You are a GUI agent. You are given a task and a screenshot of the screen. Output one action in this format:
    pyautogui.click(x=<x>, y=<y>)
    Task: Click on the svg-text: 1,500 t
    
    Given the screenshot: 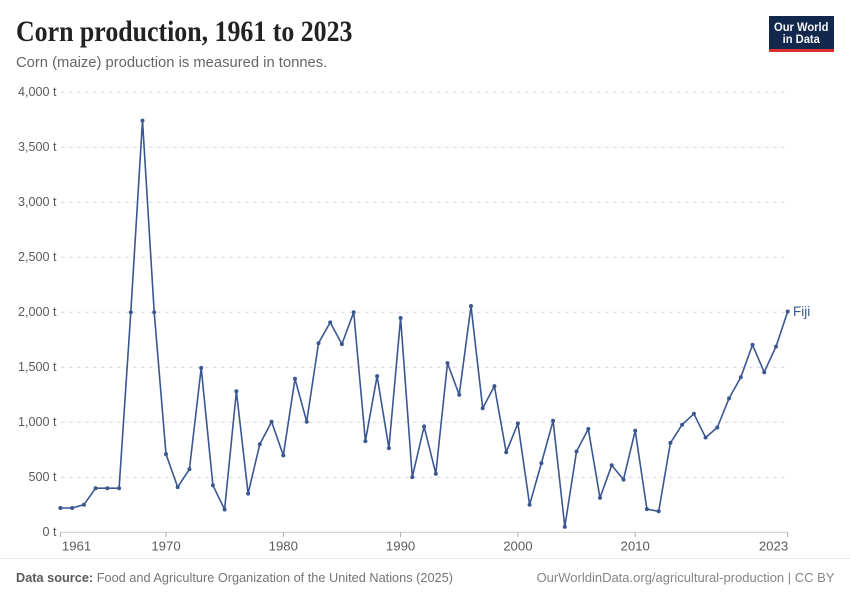 What is the action you would take?
    pyautogui.click(x=37, y=367)
    